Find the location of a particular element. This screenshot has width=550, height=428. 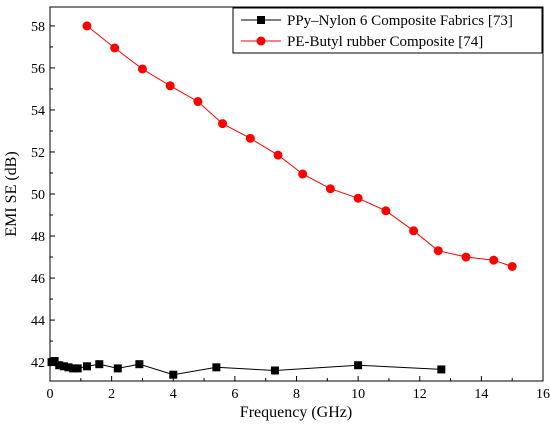

legend-label-series-1: PPy–Nylon 6 Composite Fabrics [73] is located at coordinates (400, 21).